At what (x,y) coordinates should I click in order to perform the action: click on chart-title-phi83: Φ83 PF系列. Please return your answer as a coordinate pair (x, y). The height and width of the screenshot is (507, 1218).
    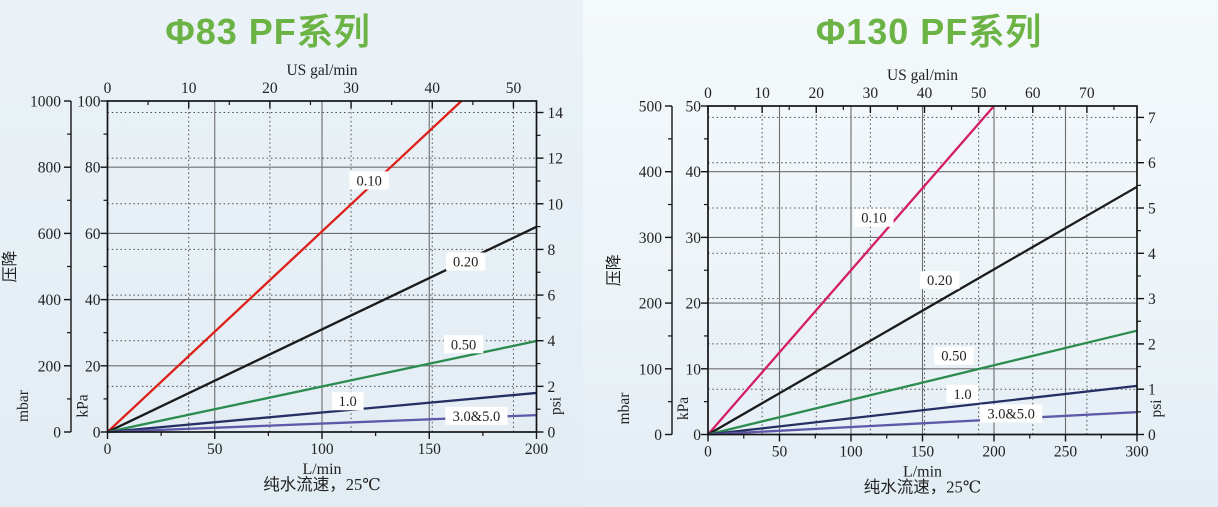
    Looking at the image, I should click on (268, 31).